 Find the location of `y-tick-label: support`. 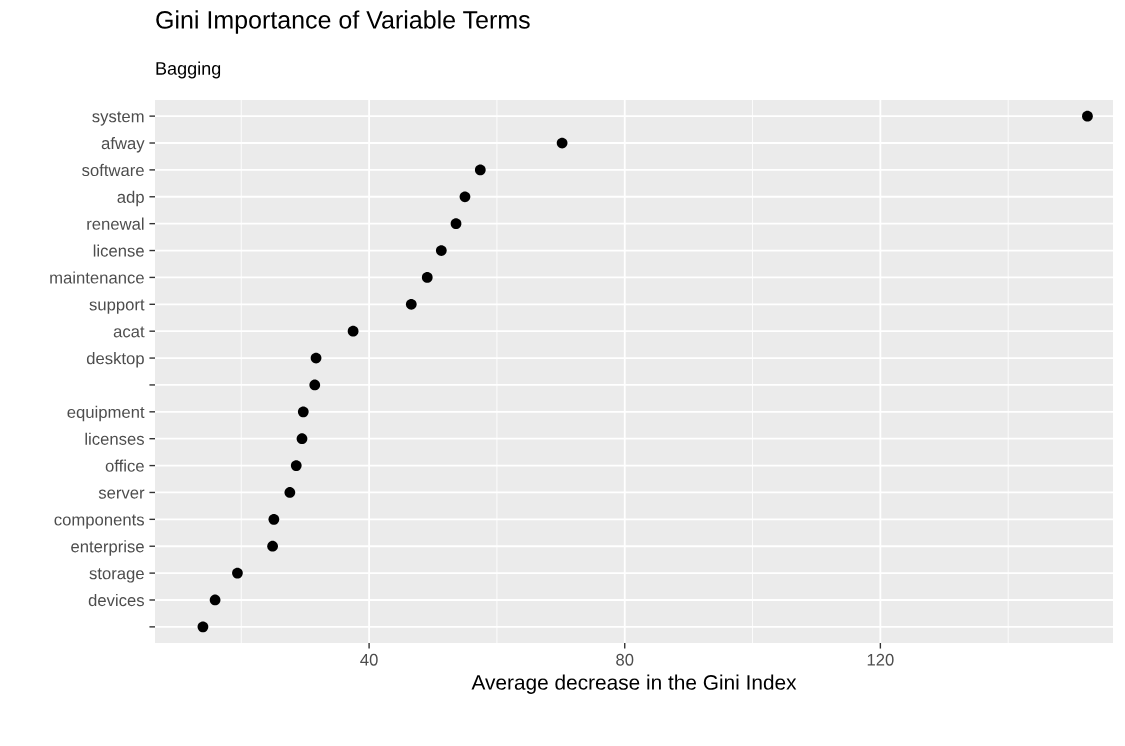

y-tick-label: support is located at coordinates (117, 306).